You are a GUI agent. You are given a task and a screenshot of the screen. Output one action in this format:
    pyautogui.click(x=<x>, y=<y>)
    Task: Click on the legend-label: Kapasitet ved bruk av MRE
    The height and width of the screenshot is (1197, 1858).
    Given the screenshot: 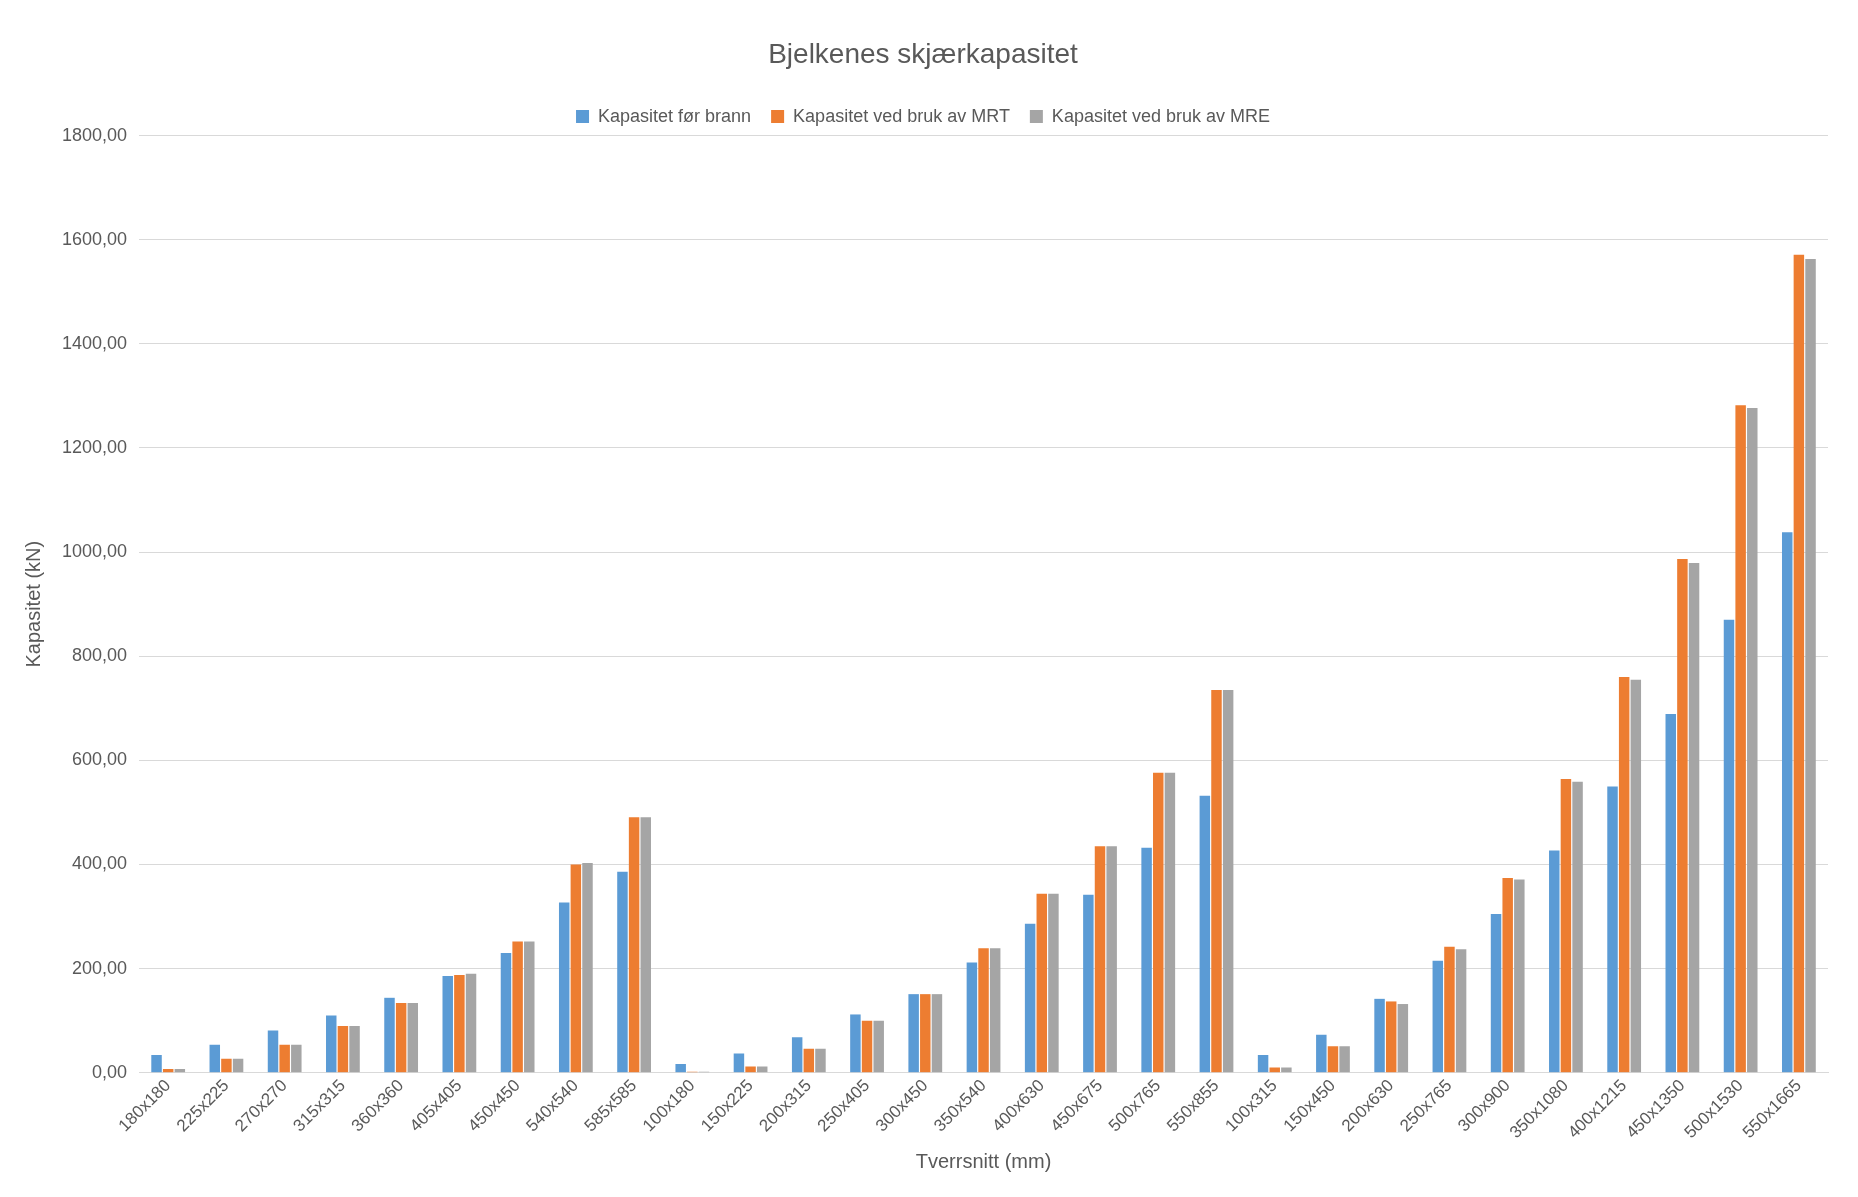 What is the action you would take?
    pyautogui.click(x=1160, y=115)
    